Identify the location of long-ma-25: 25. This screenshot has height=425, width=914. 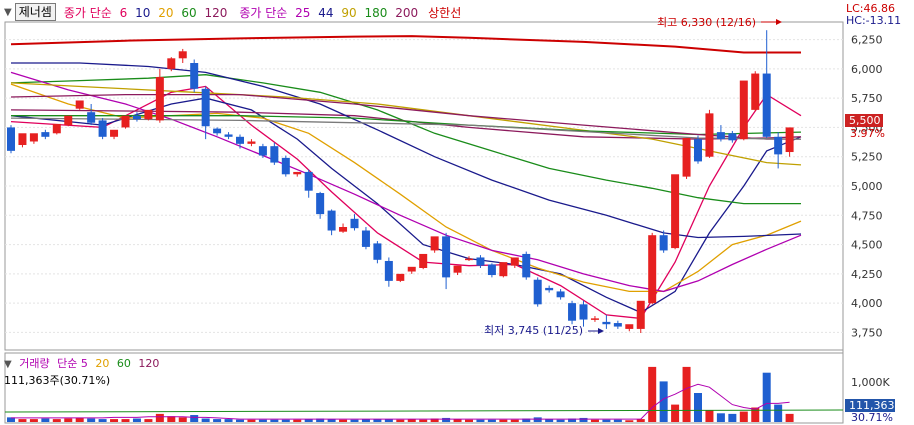
(303, 12).